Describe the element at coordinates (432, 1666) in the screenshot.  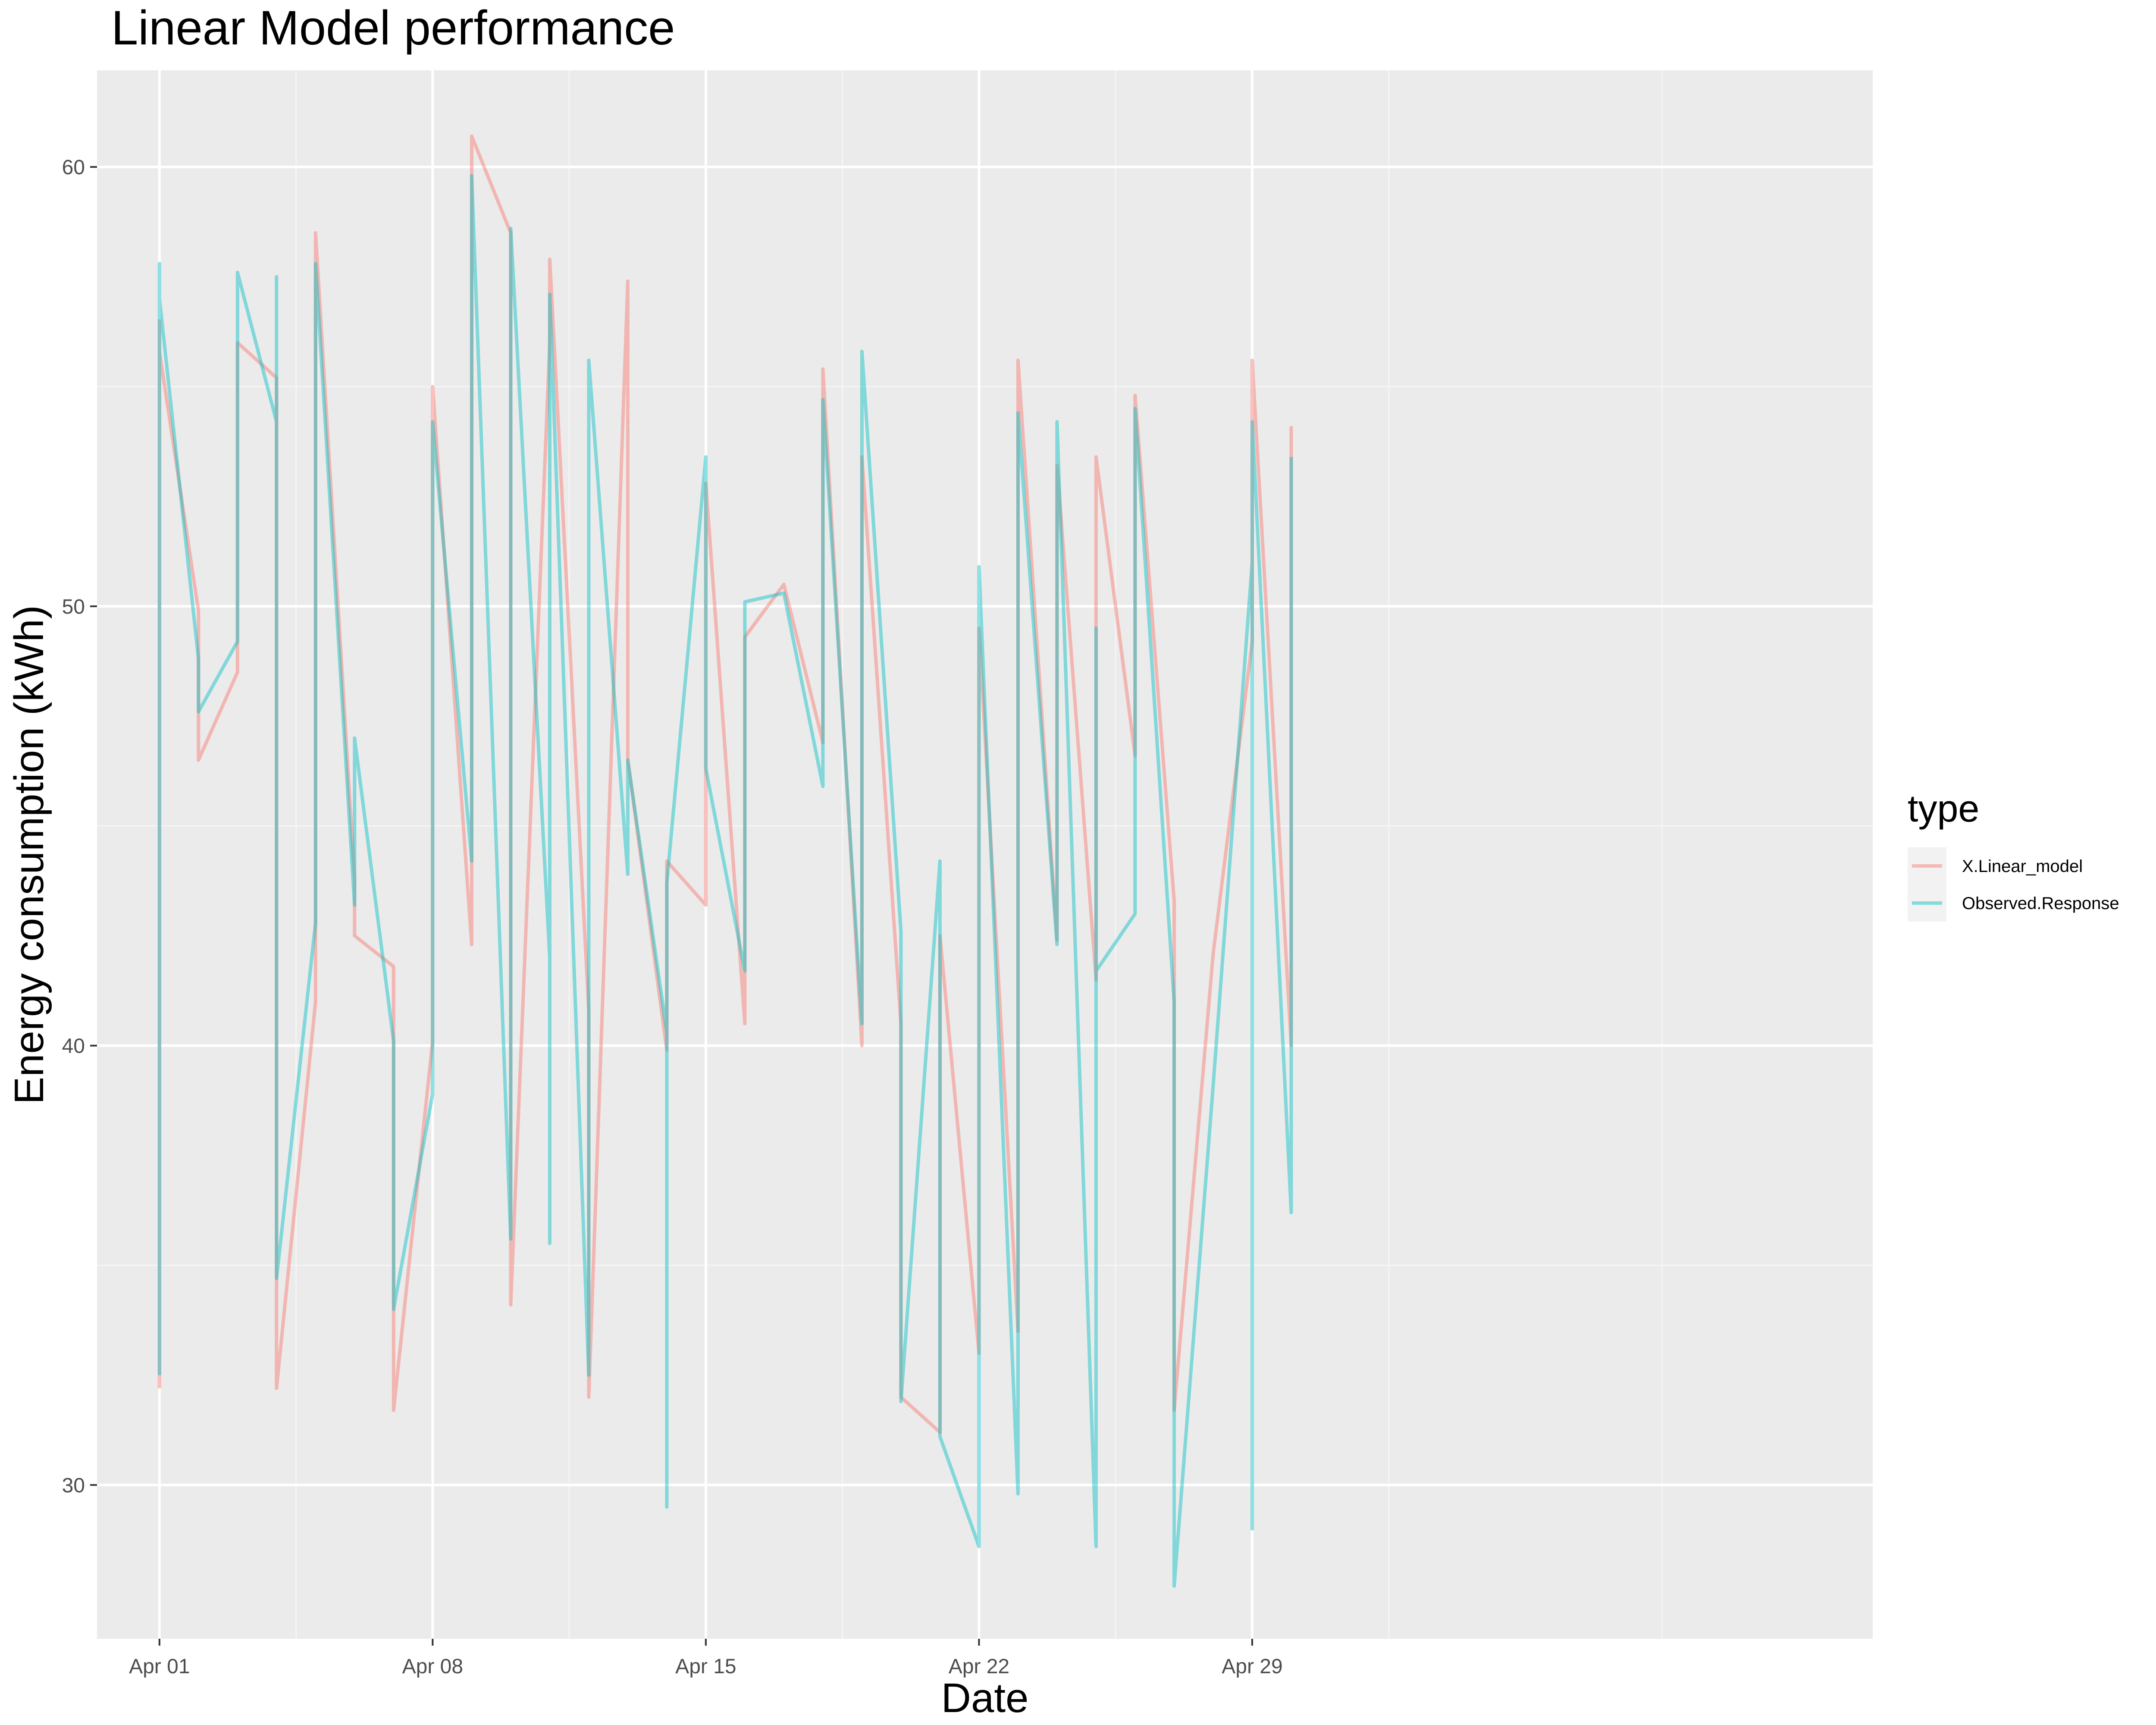
I see `x-tick-label: Apr 08` at that location.